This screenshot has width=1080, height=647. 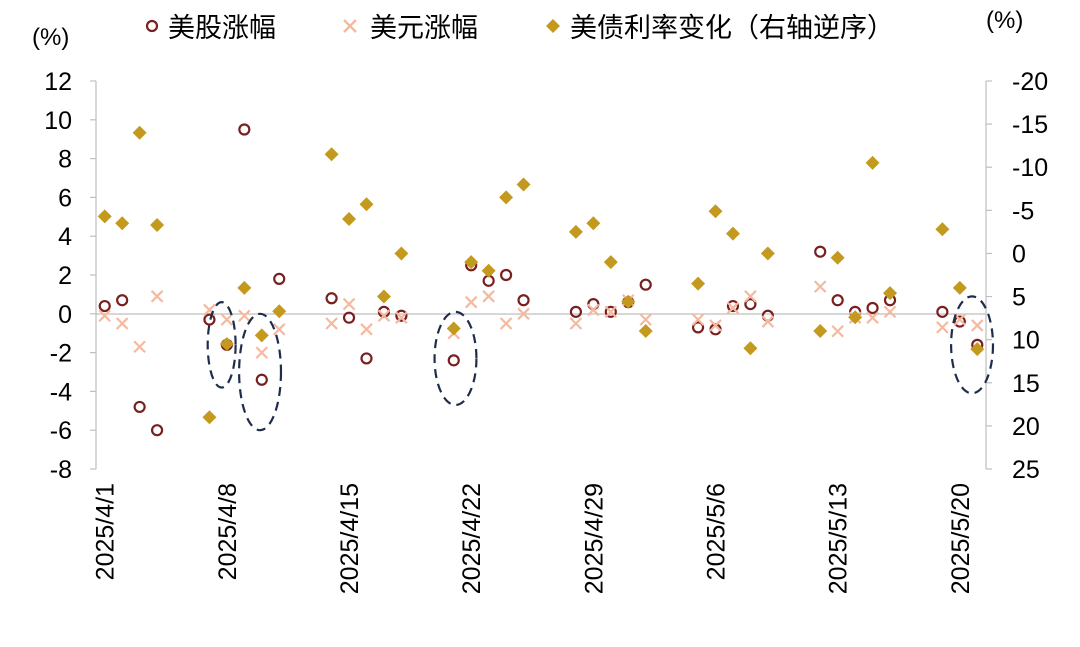 I want to click on legend-item-usd: 美元涨幅, so click(x=410, y=28).